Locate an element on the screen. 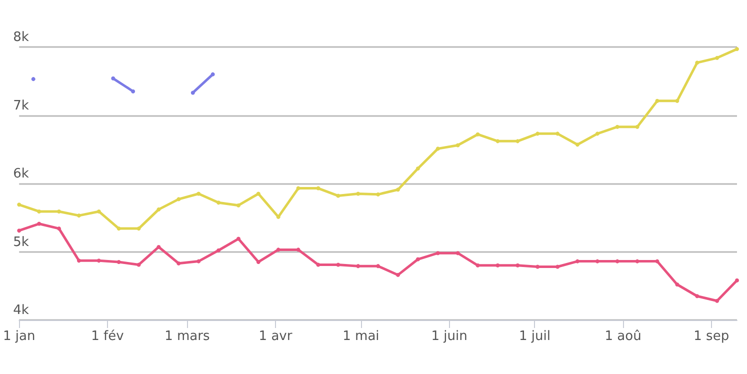  x-tick-label: 1 juin is located at coordinates (449, 336).